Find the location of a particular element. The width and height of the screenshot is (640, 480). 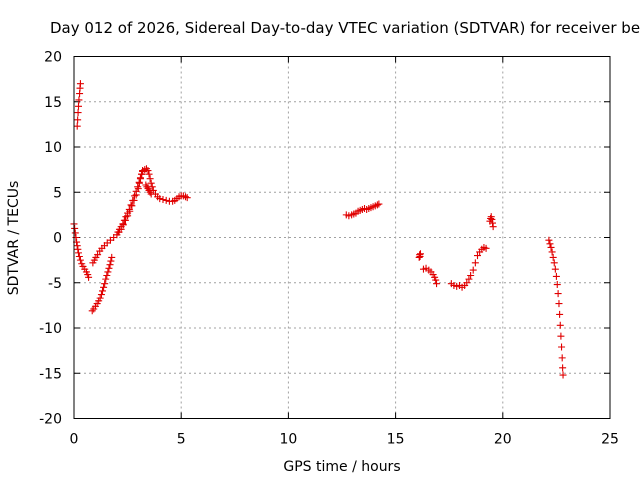

y-tick-label: -5 is located at coordinates (55, 284).